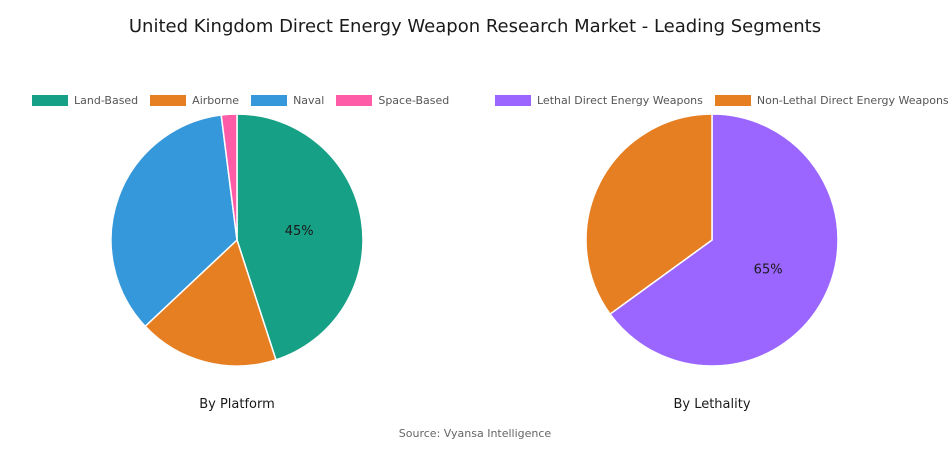  I want to click on legend-item-lethal-direct-energy-weapons: Lethal Direct Energy Weapons, so click(599, 100).